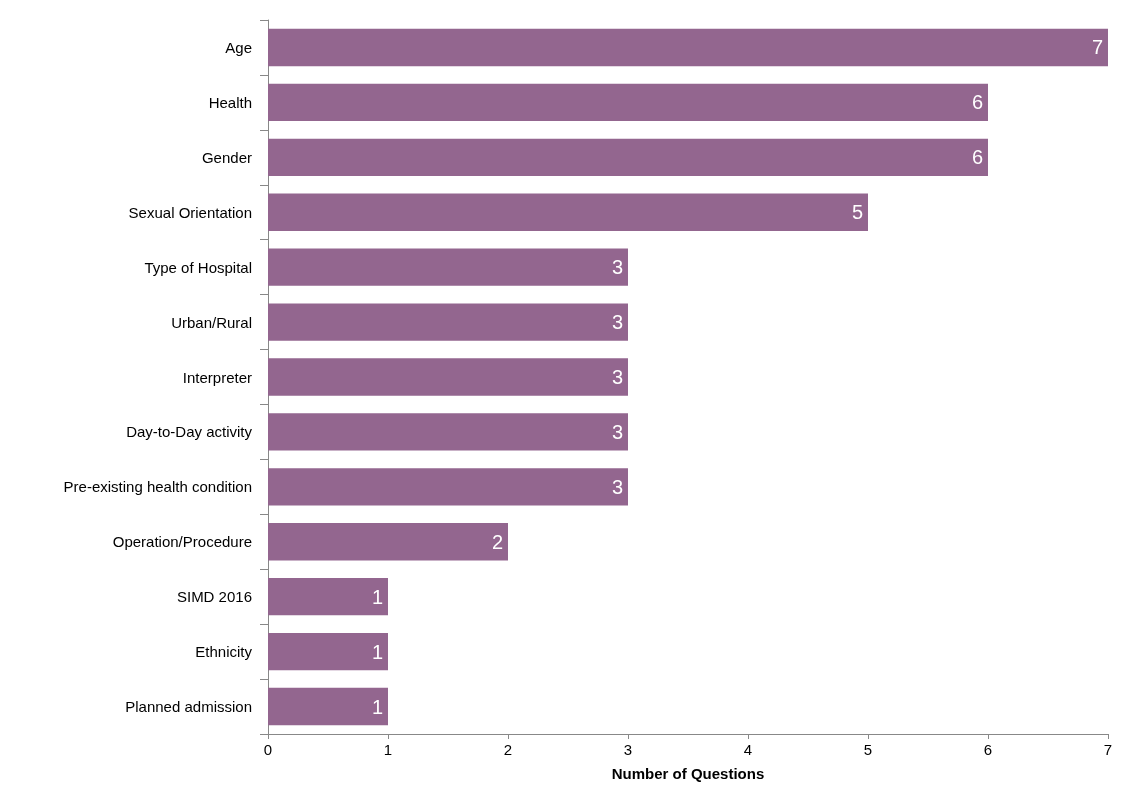 Image resolution: width=1141 pixels, height=802 pixels. I want to click on y-tick-label: SIMD 2016, so click(214, 597).